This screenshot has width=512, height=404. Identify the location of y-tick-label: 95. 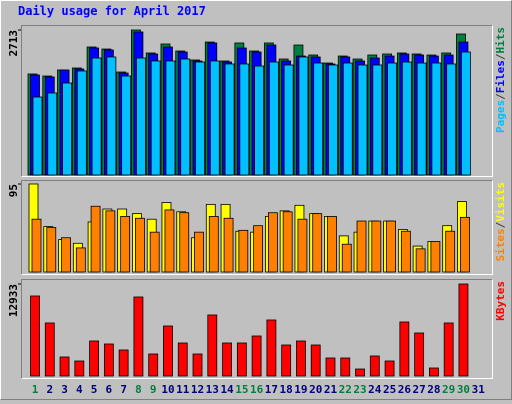
(13, 190).